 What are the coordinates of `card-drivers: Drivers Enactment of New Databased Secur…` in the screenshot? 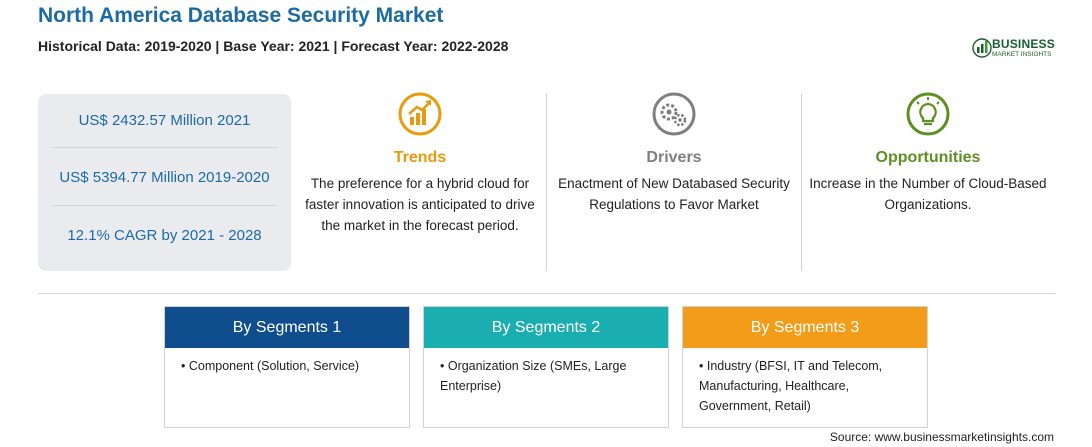 It's located at (674, 153).